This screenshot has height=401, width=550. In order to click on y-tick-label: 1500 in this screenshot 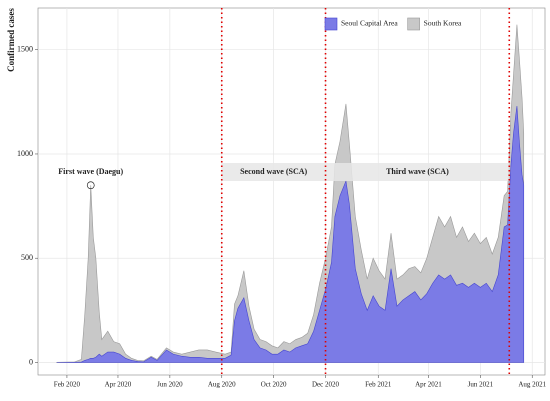, I will do `click(25, 49)`.